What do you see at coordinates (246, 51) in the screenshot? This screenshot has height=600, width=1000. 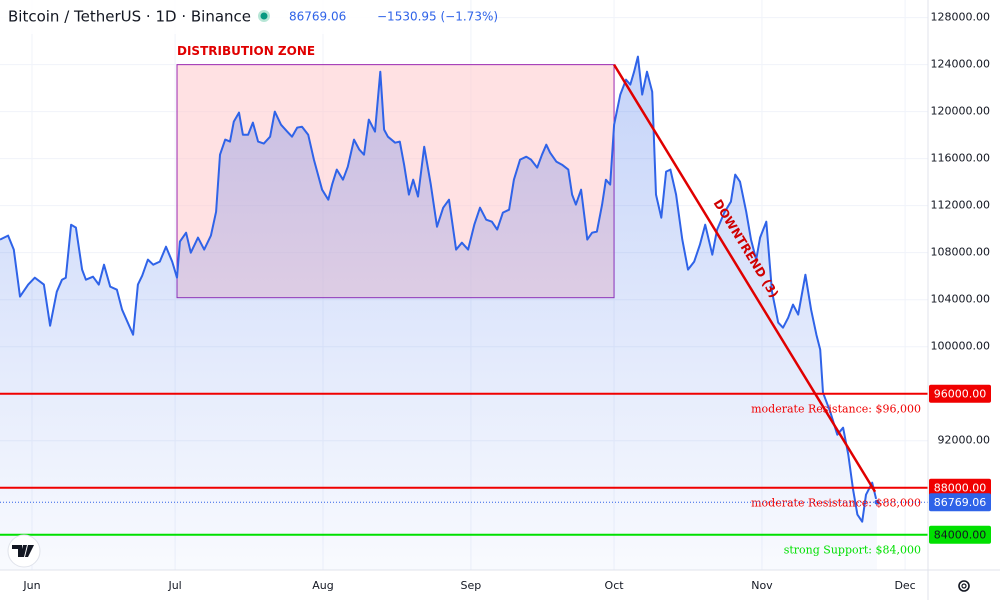 I see `zone-label: DISTRIBUTION ZONE` at bounding box center [246, 51].